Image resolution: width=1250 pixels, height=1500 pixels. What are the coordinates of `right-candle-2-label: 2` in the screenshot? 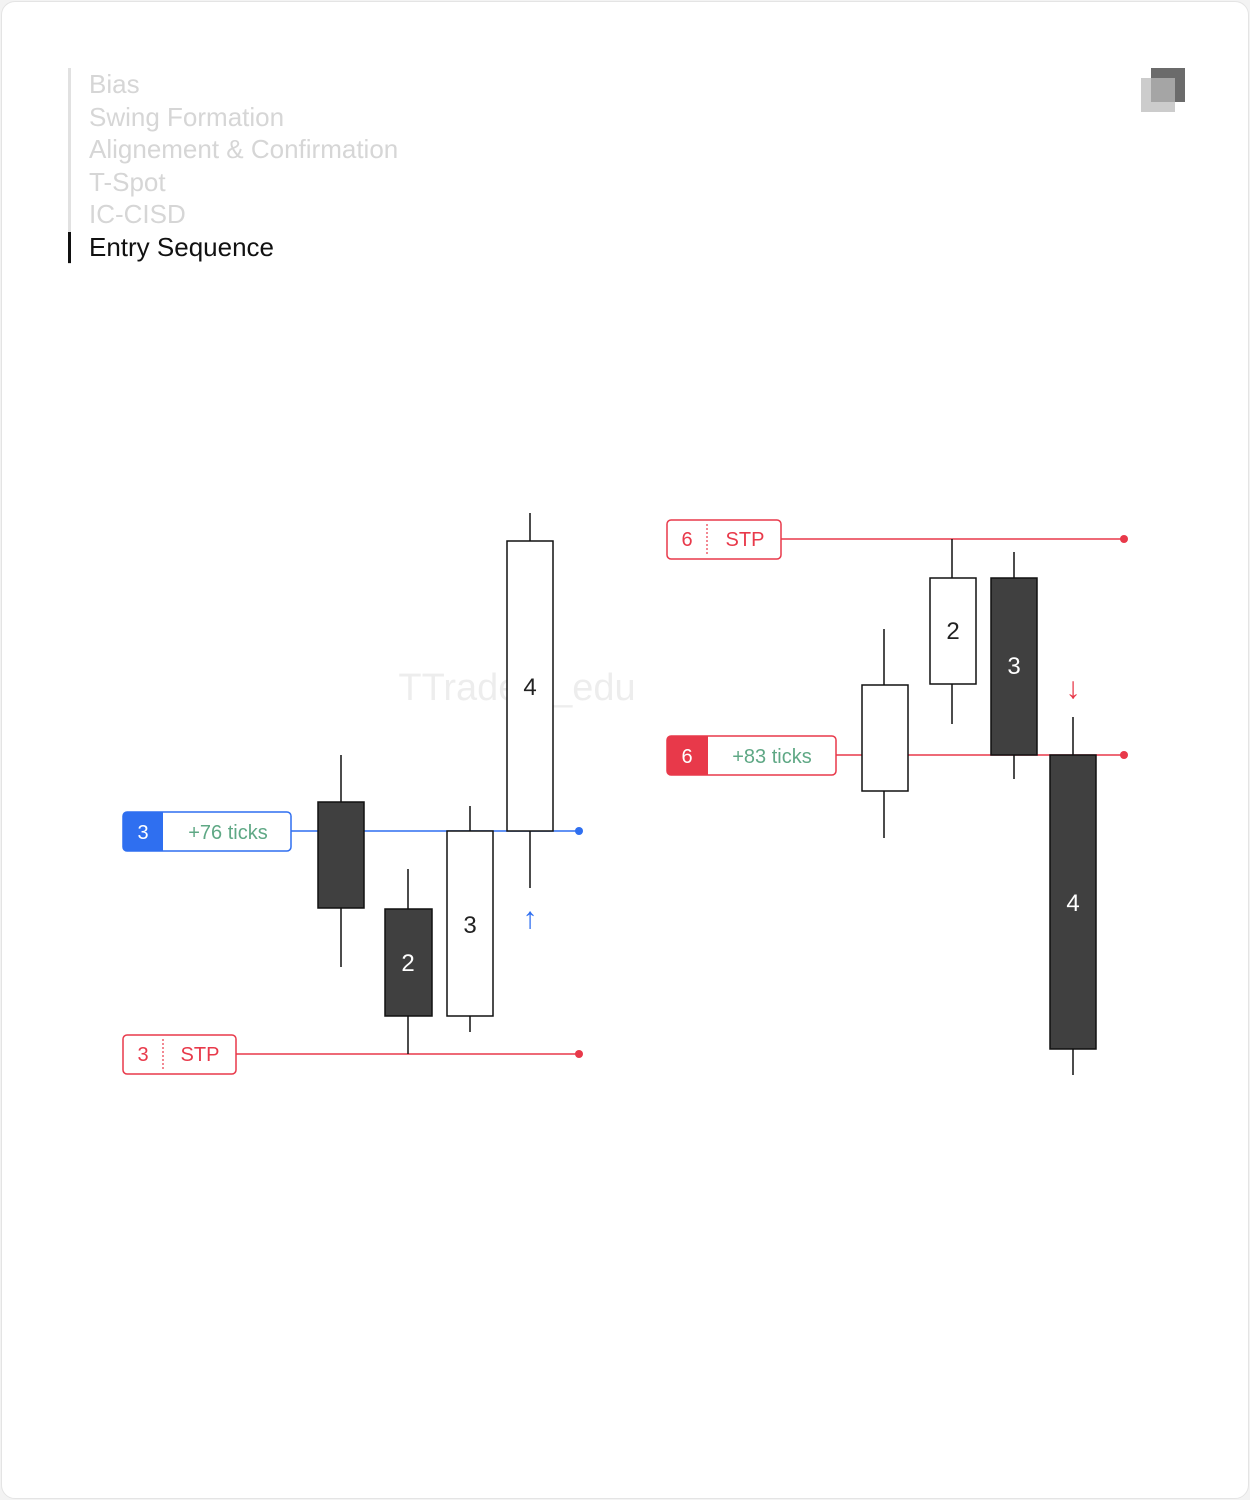 It's located at (952, 631).